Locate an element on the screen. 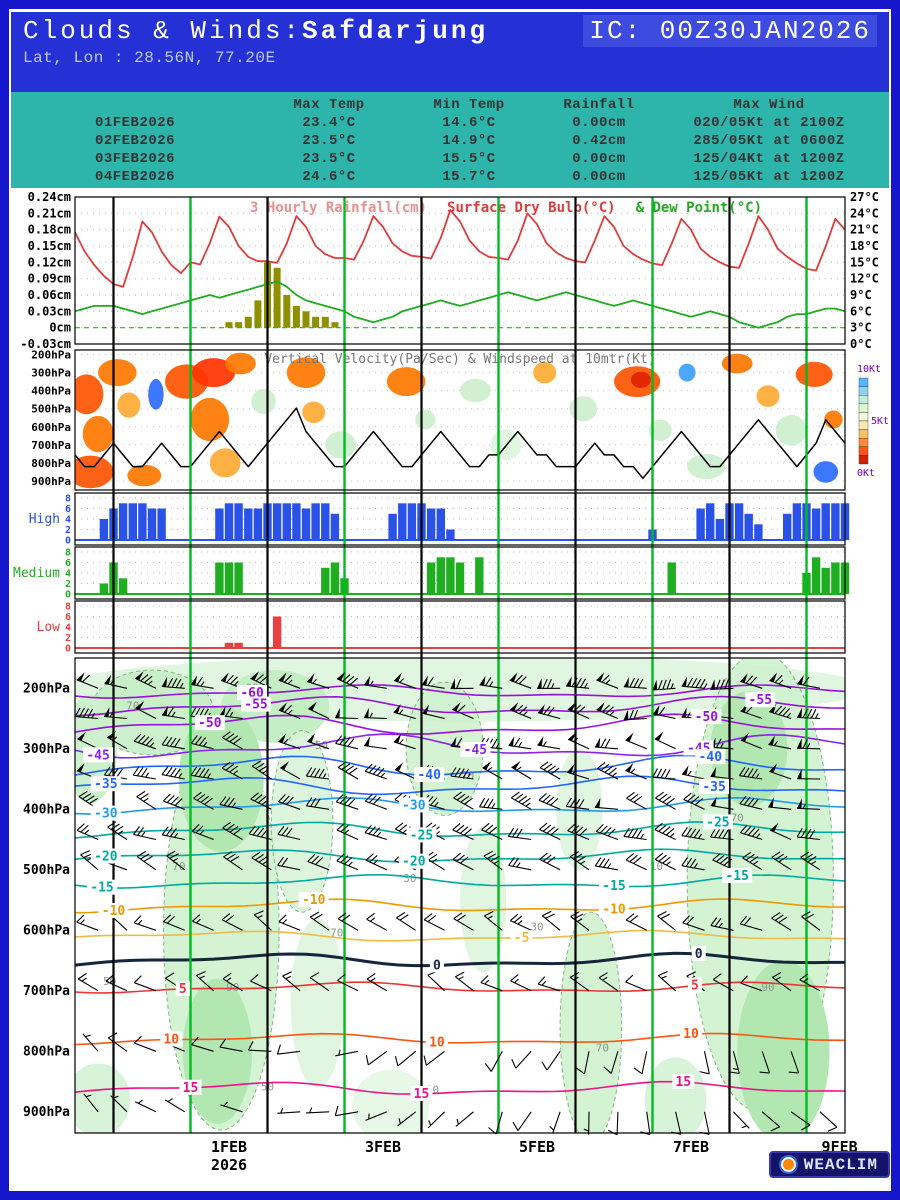  rh-label: 90 is located at coordinates (232, 987).